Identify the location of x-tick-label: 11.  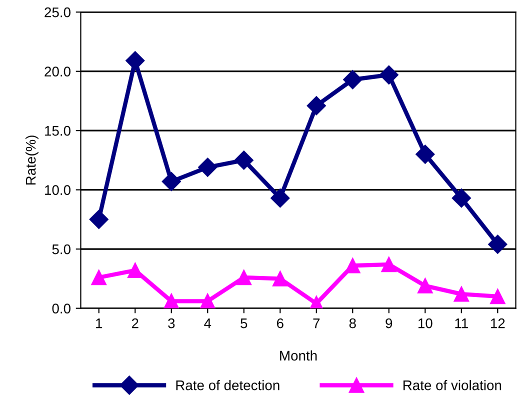
(461, 323).